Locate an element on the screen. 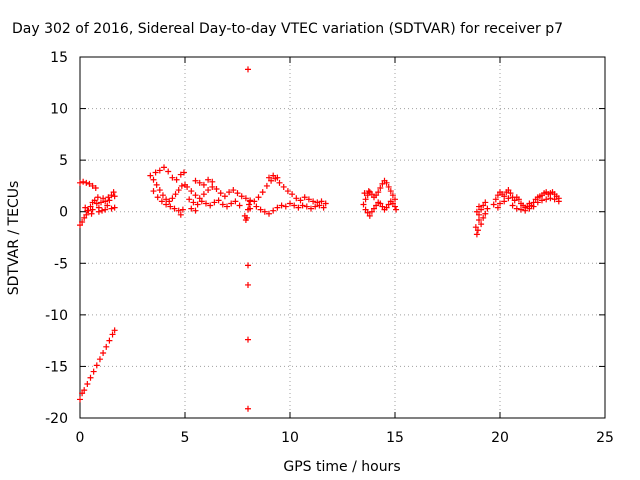 The height and width of the screenshot is (480, 640). y-tick-label: 0 is located at coordinates (63, 213).